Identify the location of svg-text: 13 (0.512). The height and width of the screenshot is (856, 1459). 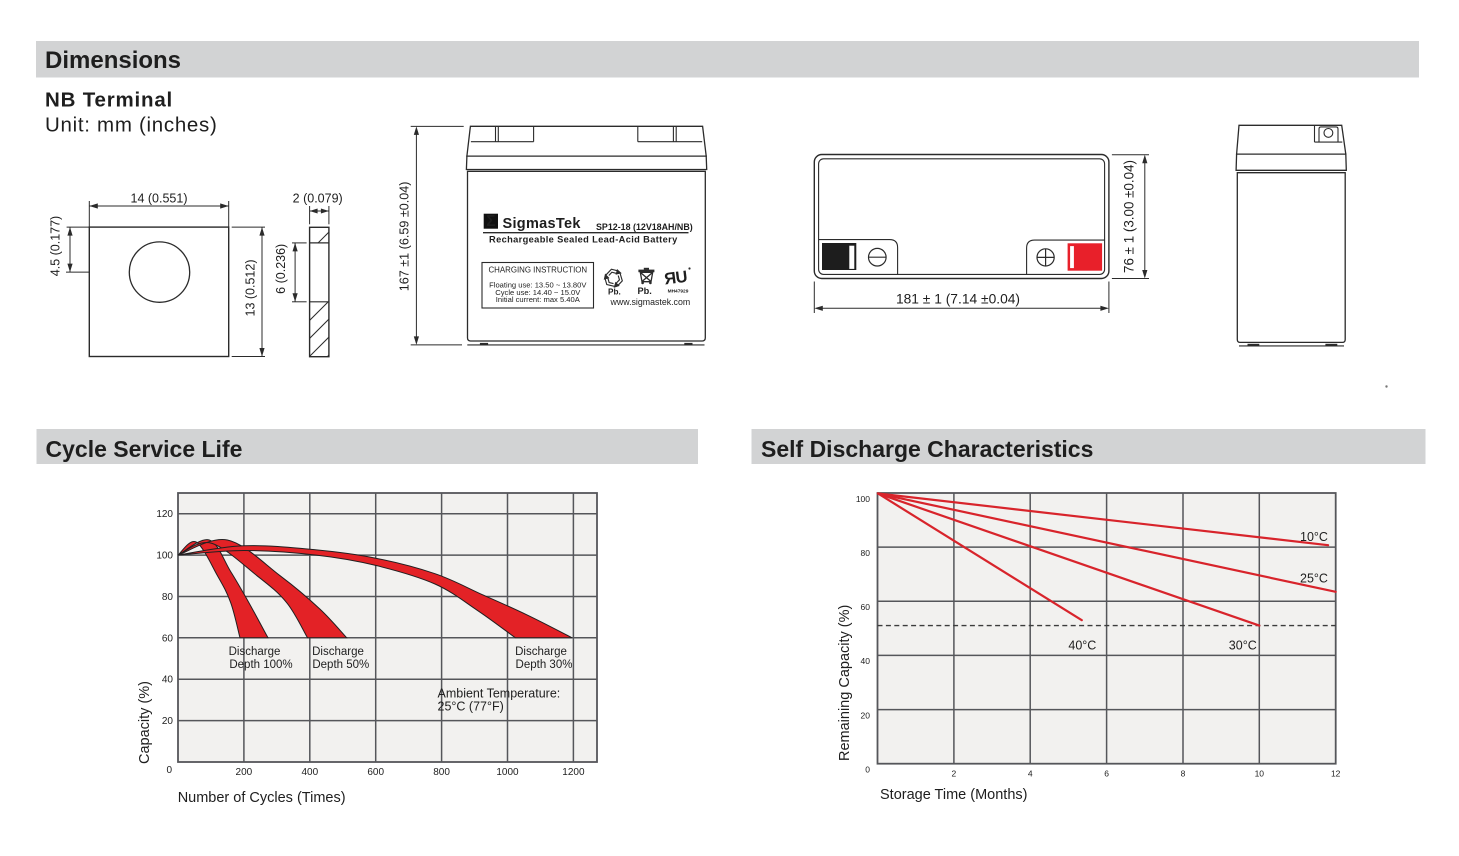
(251, 288).